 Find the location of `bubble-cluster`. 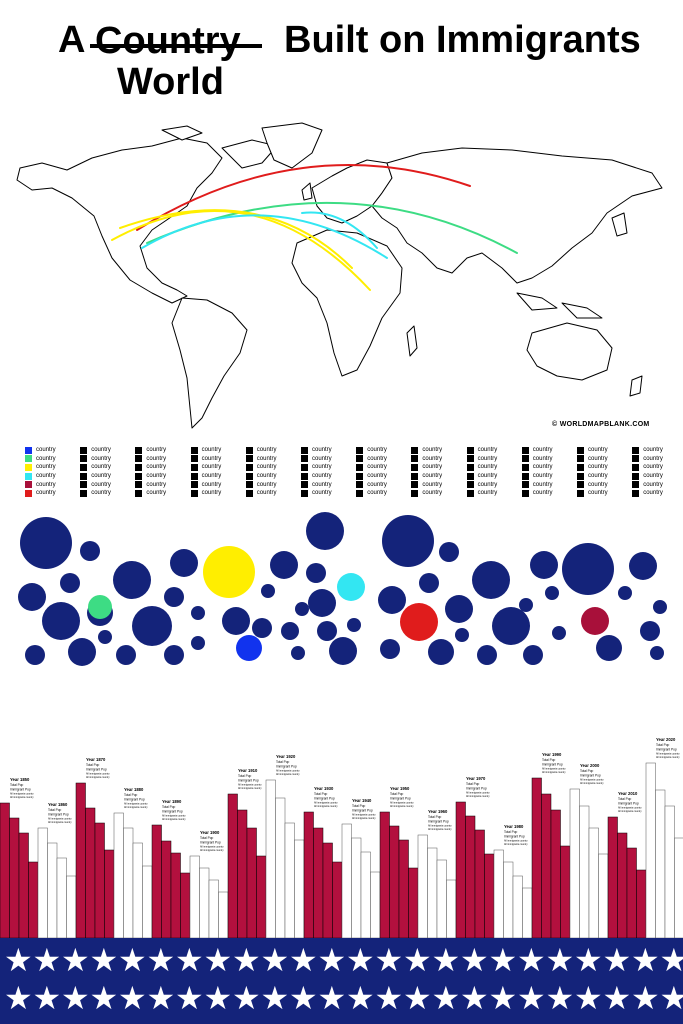

bubble-cluster is located at coordinates (342, 589).